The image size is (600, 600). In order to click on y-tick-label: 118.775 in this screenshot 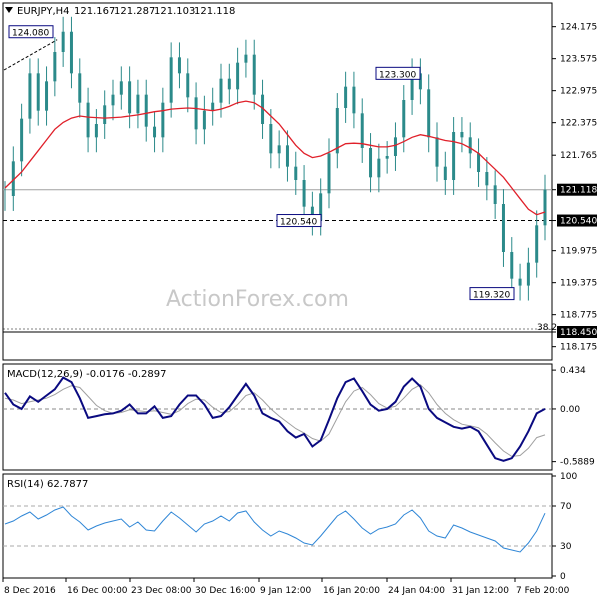, I will do `click(578, 316)`.